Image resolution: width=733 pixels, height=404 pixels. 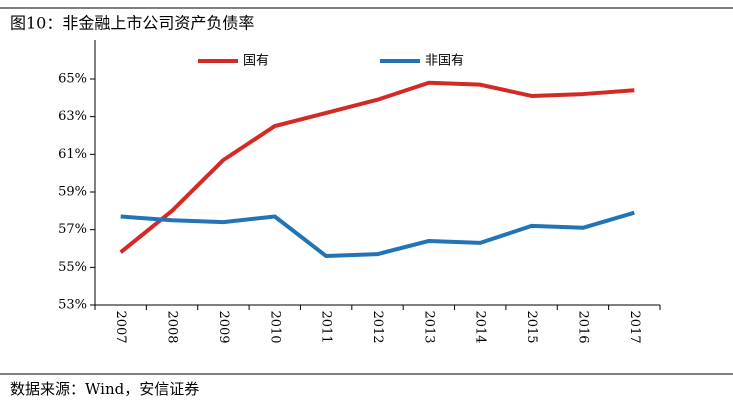 What do you see at coordinates (531, 326) in the screenshot?
I see `x-tick-label: 2015` at bounding box center [531, 326].